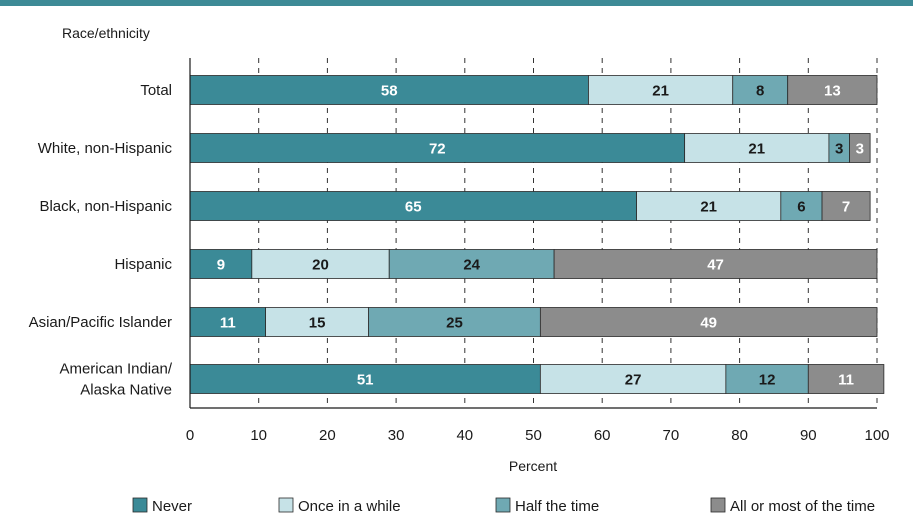  What do you see at coordinates (190, 435) in the screenshot?
I see `x-tick-label: 0` at bounding box center [190, 435].